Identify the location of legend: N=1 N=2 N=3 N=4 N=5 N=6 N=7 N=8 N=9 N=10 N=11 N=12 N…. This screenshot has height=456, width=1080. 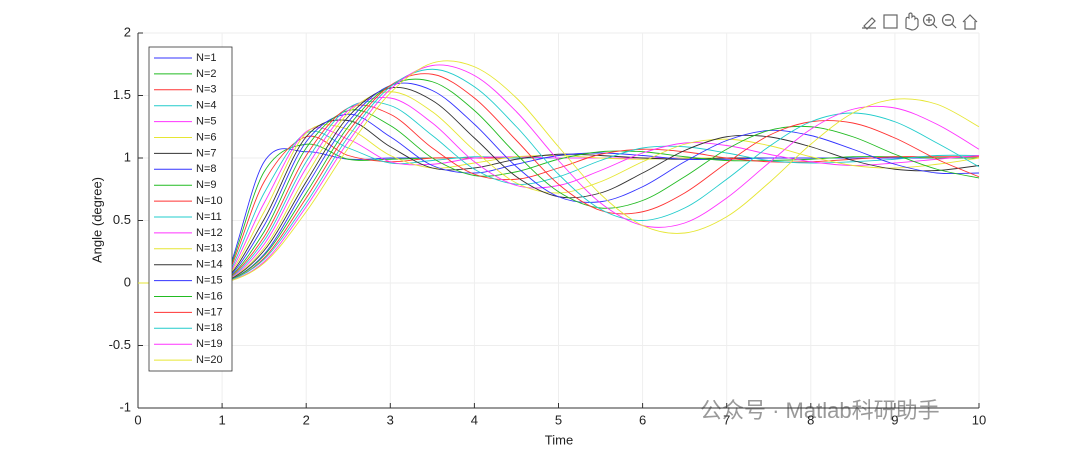
(190, 209).